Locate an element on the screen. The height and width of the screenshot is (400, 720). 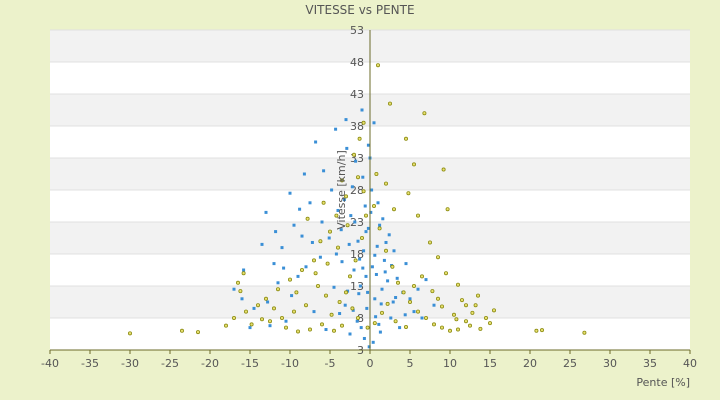
x-tick-label: -5 is located at coordinates (330, 363).